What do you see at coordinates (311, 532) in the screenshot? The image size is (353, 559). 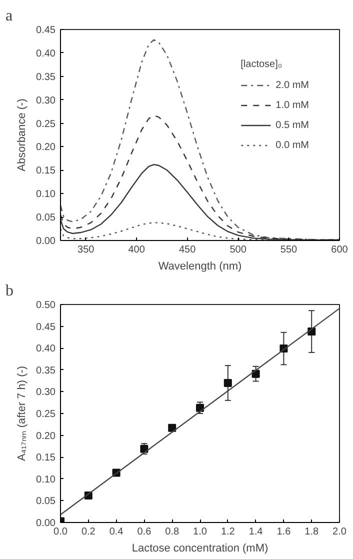 I see `x-tick-label: 1.8` at bounding box center [311, 532].